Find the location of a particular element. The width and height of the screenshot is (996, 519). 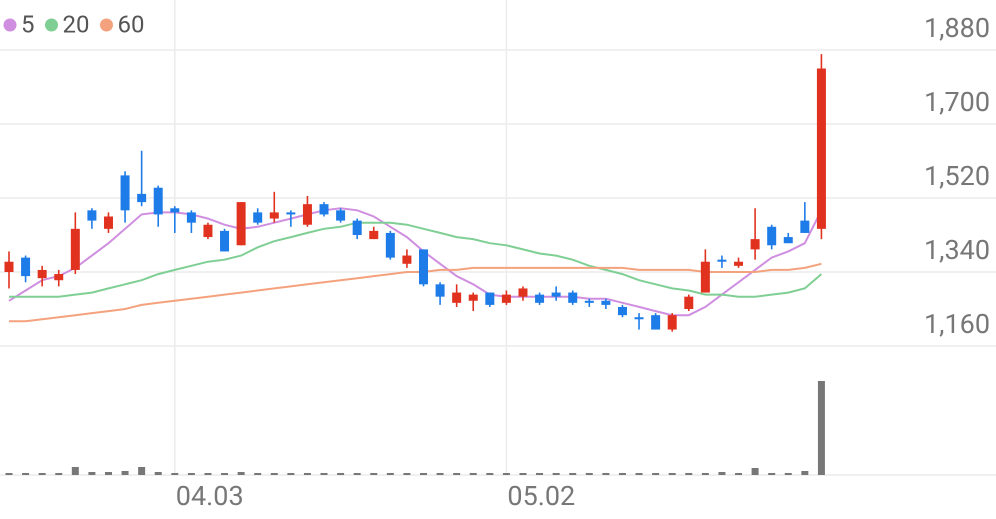

legend-marker is located at coordinates (10, 25).